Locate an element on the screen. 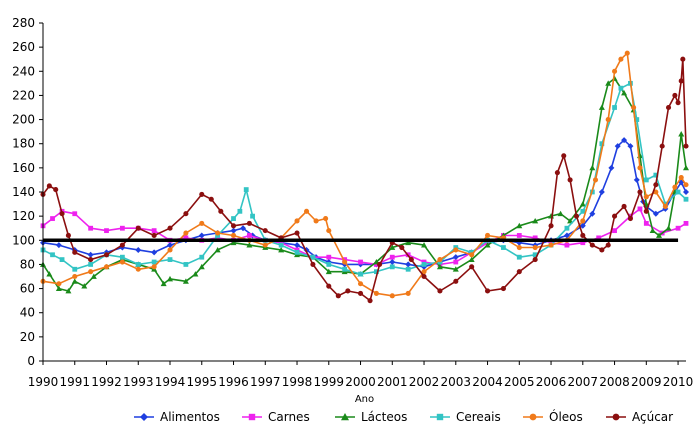 This screenshot has width=700, height=435. legend-item: Açúcar is located at coordinates (639, 417).